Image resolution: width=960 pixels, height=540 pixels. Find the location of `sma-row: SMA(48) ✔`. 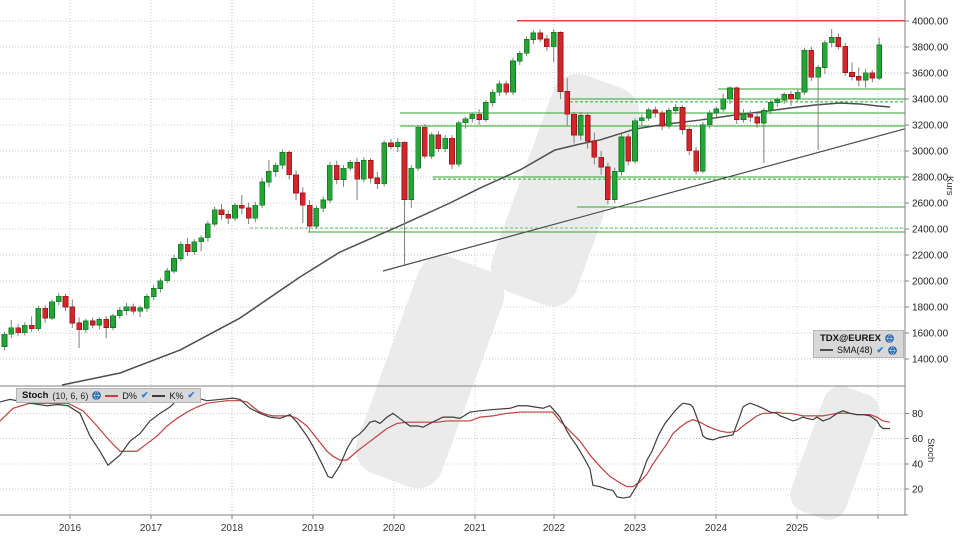

sma-row: SMA(48) ✔ is located at coordinates (858, 350).